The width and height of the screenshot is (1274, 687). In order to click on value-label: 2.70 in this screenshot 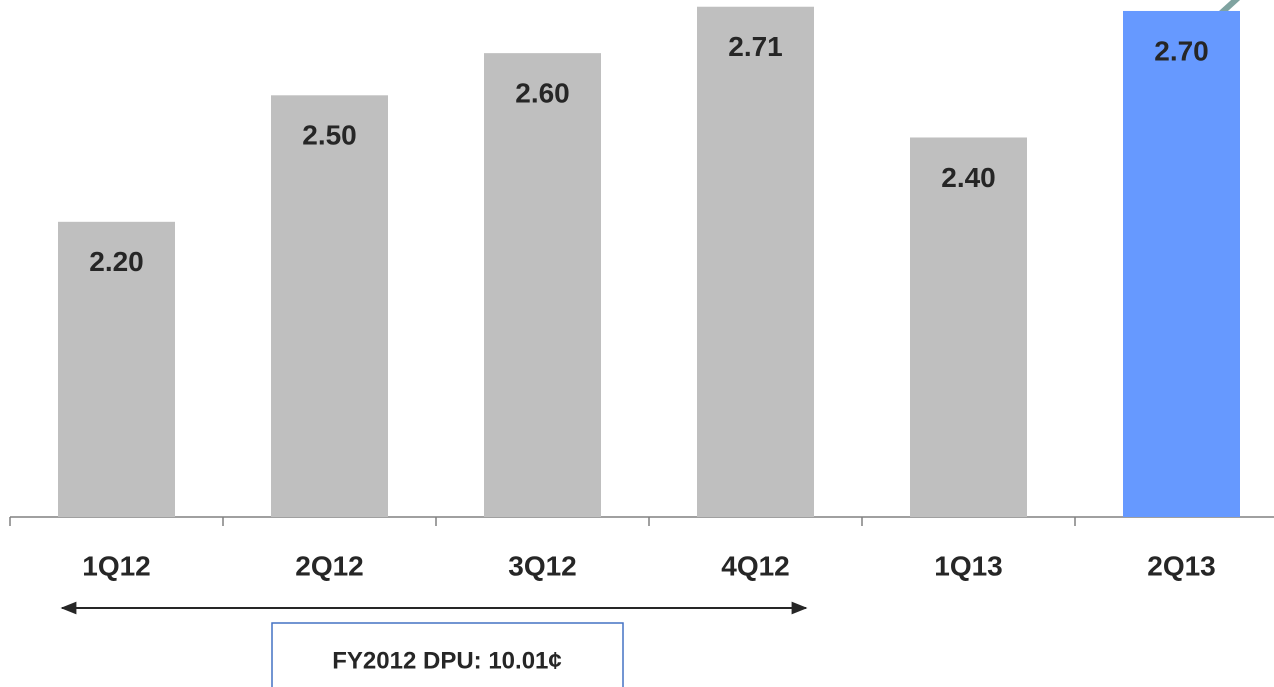, I will do `click(1181, 50)`.